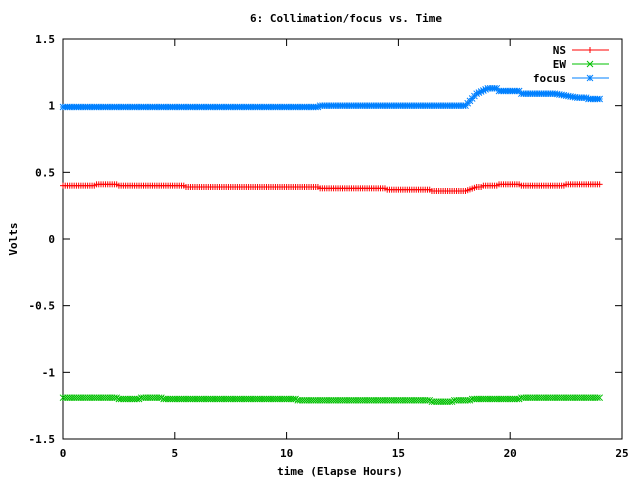 This screenshot has height=480, width=640. I want to click on x-tick-label: 0, so click(63, 453).